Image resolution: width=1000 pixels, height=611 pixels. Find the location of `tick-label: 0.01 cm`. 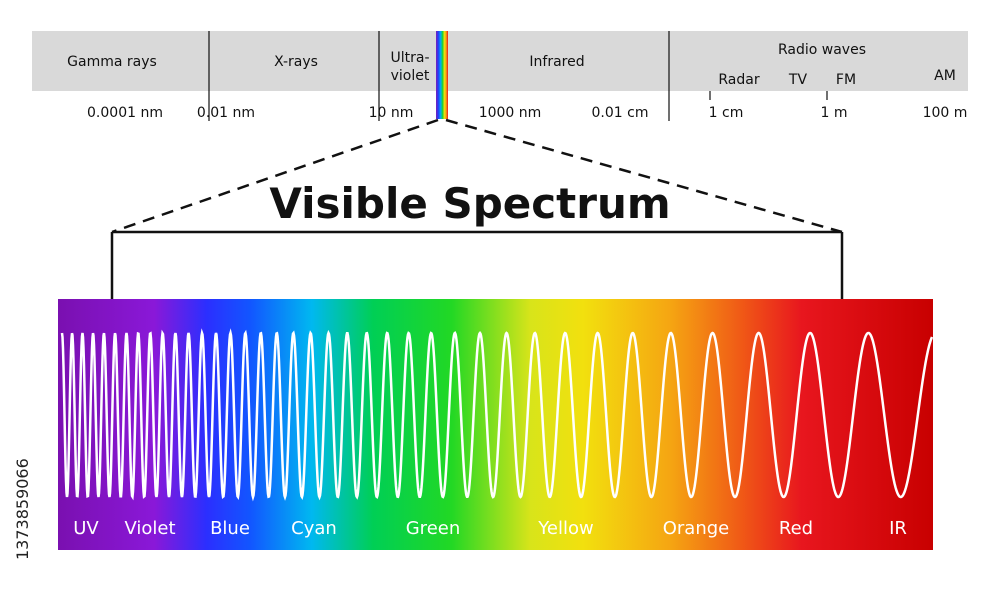

tick-label: 0.01 cm is located at coordinates (620, 113).